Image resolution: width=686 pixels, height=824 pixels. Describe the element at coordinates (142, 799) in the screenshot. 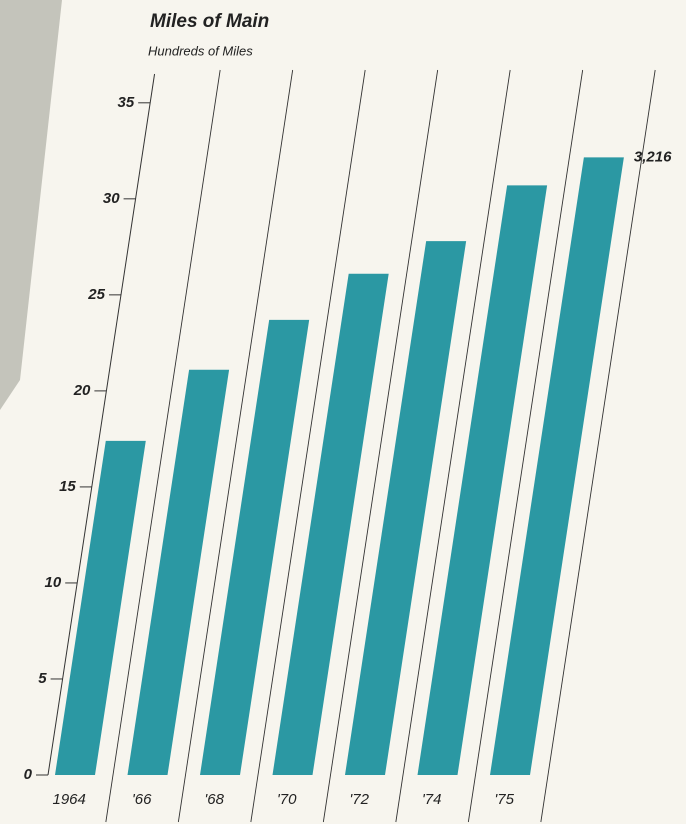

I see `x-tick-label: '66` at that location.